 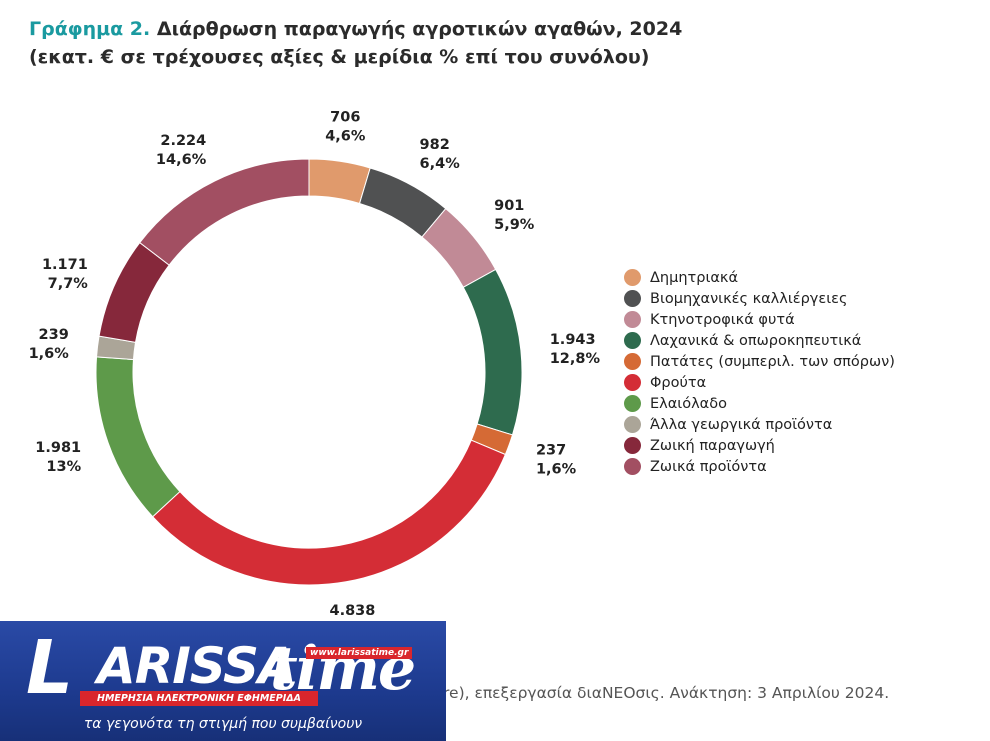 What do you see at coordinates (759, 382) in the screenshot?
I see `legend-item-6: Φρούτα` at bounding box center [759, 382].